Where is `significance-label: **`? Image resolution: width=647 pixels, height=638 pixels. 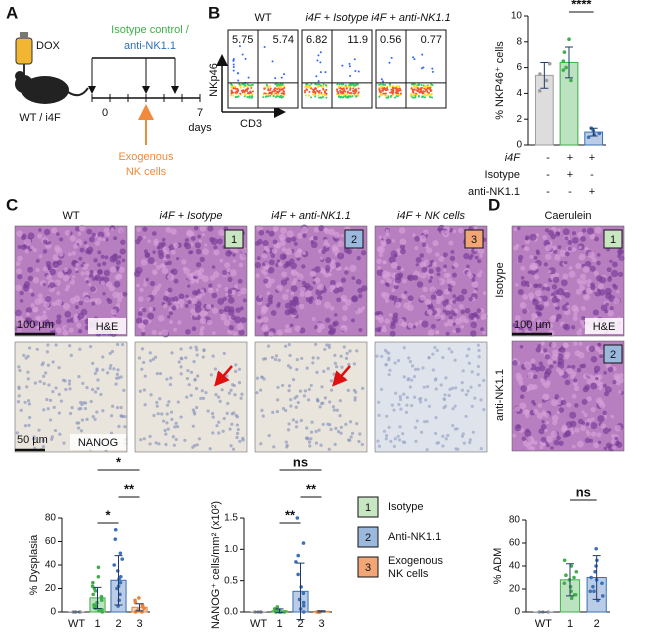 significance-label: ** is located at coordinates (129, 488).